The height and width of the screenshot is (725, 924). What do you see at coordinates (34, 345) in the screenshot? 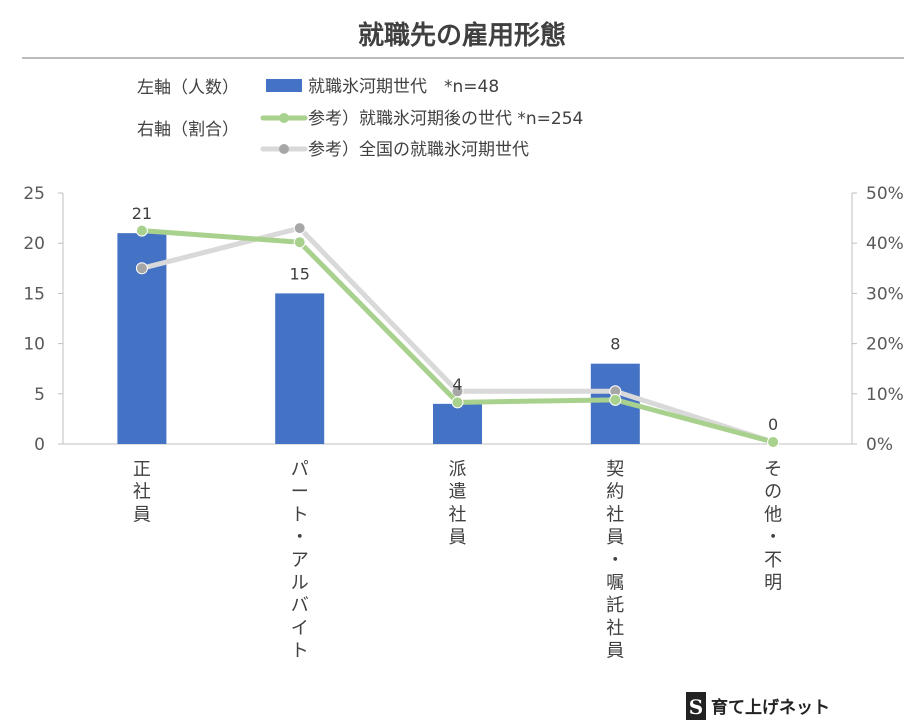
I see `left-tick-label: 10` at bounding box center [34, 345].